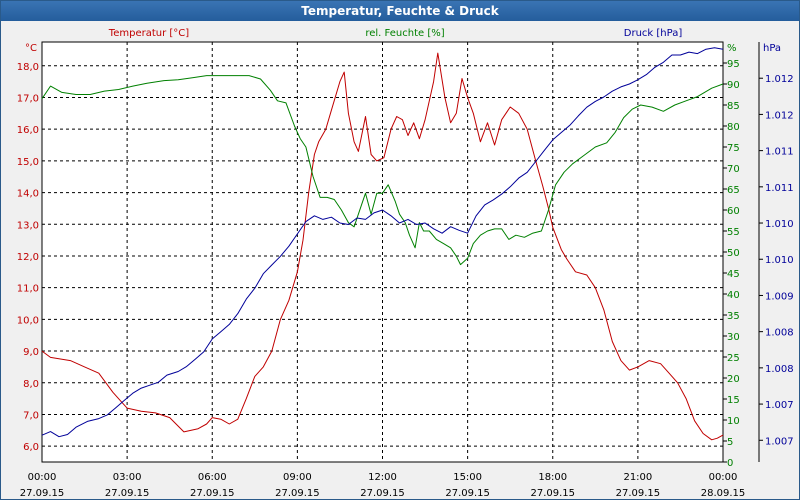  What do you see at coordinates (730, 463) in the screenshot?
I see `humidity-tick-label: 0` at bounding box center [730, 463].